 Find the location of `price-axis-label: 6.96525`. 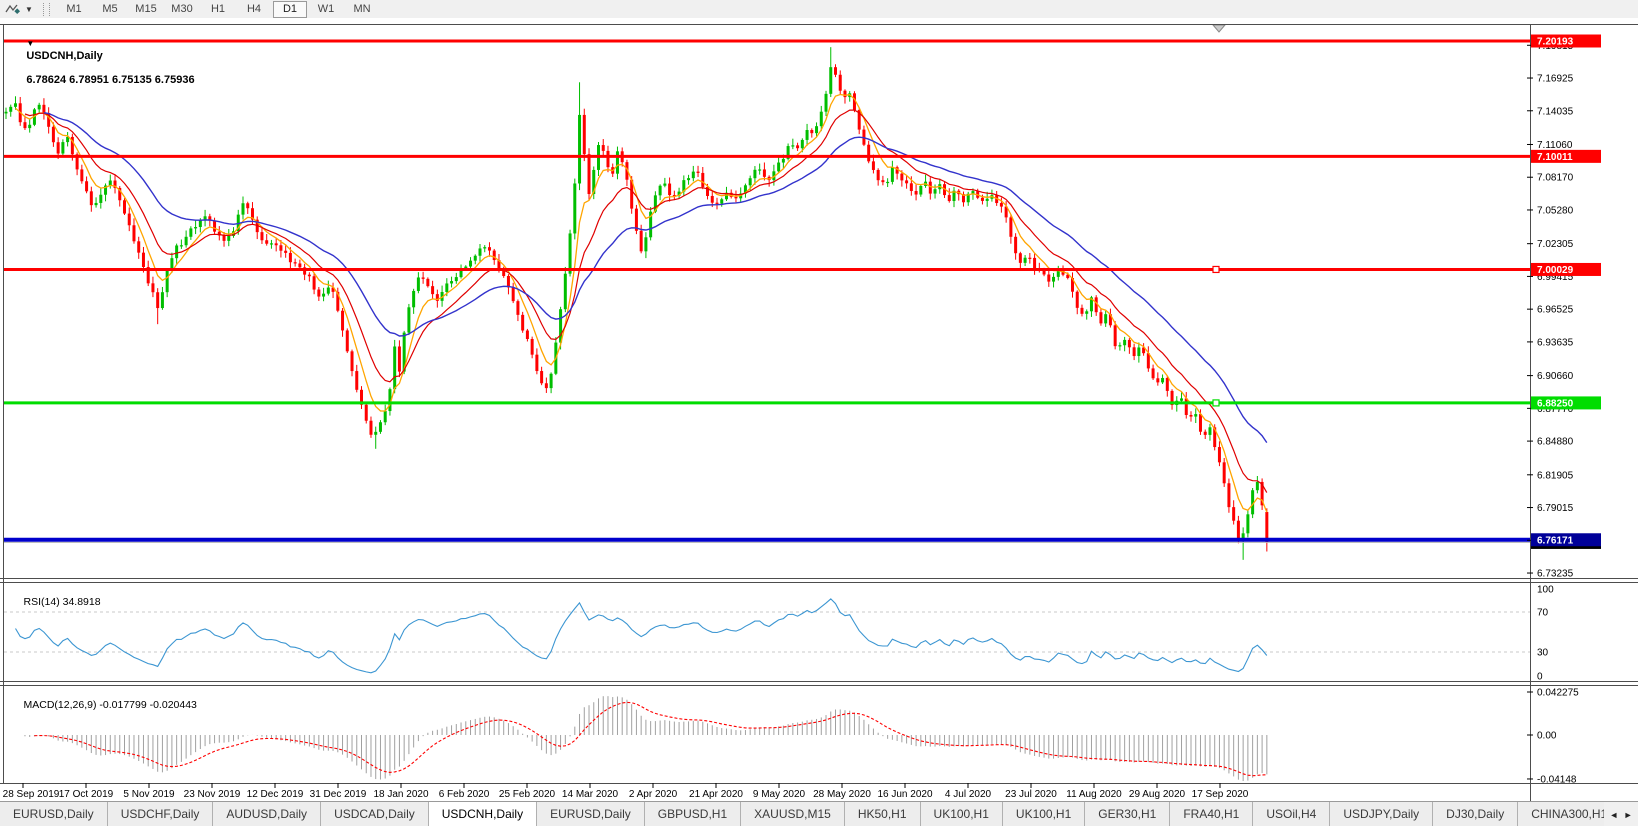

price-axis-label: 6.96525 is located at coordinates (1555, 310).